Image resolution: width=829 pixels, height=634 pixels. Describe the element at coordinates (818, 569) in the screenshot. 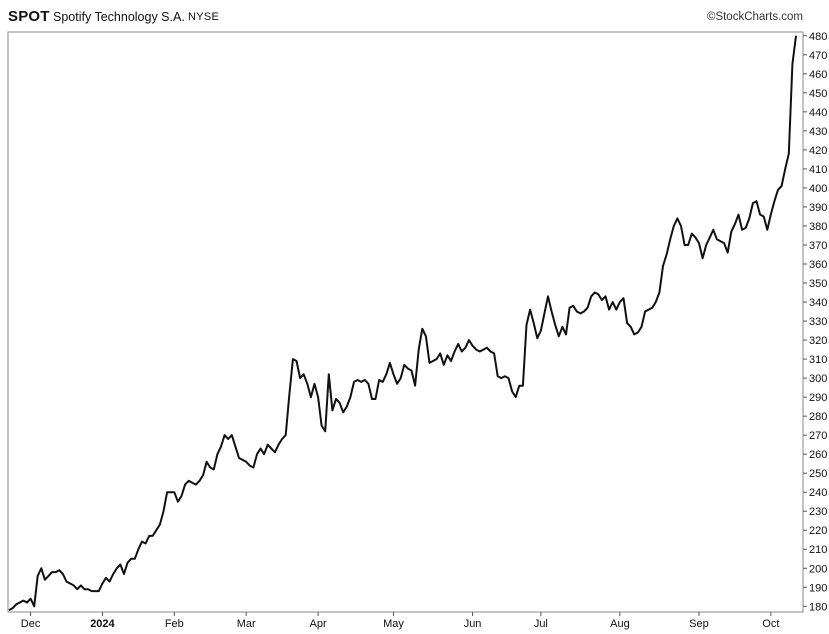

I see `y-tick-label: 200` at that location.